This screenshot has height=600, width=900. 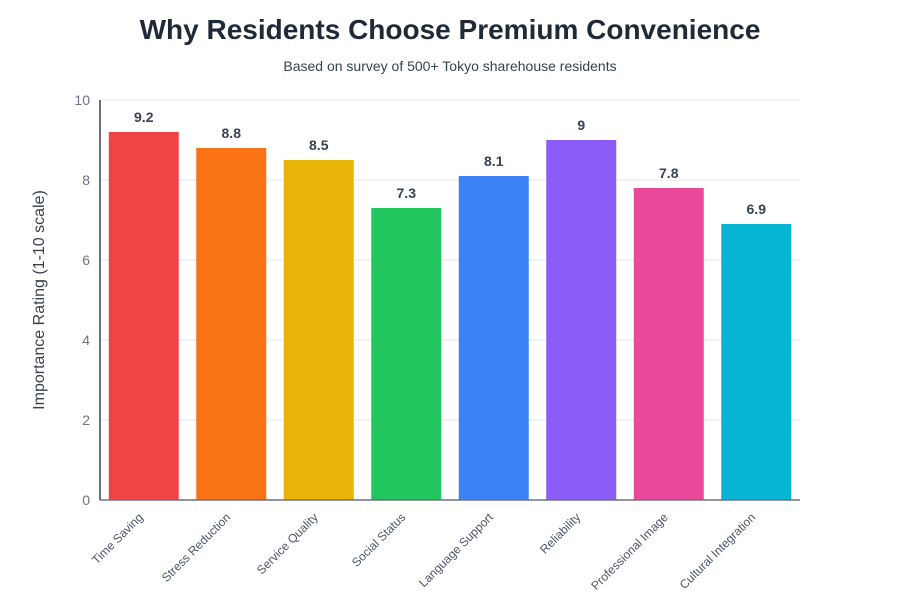 I want to click on x-tick-label: Stress Reduction, so click(x=196, y=547).